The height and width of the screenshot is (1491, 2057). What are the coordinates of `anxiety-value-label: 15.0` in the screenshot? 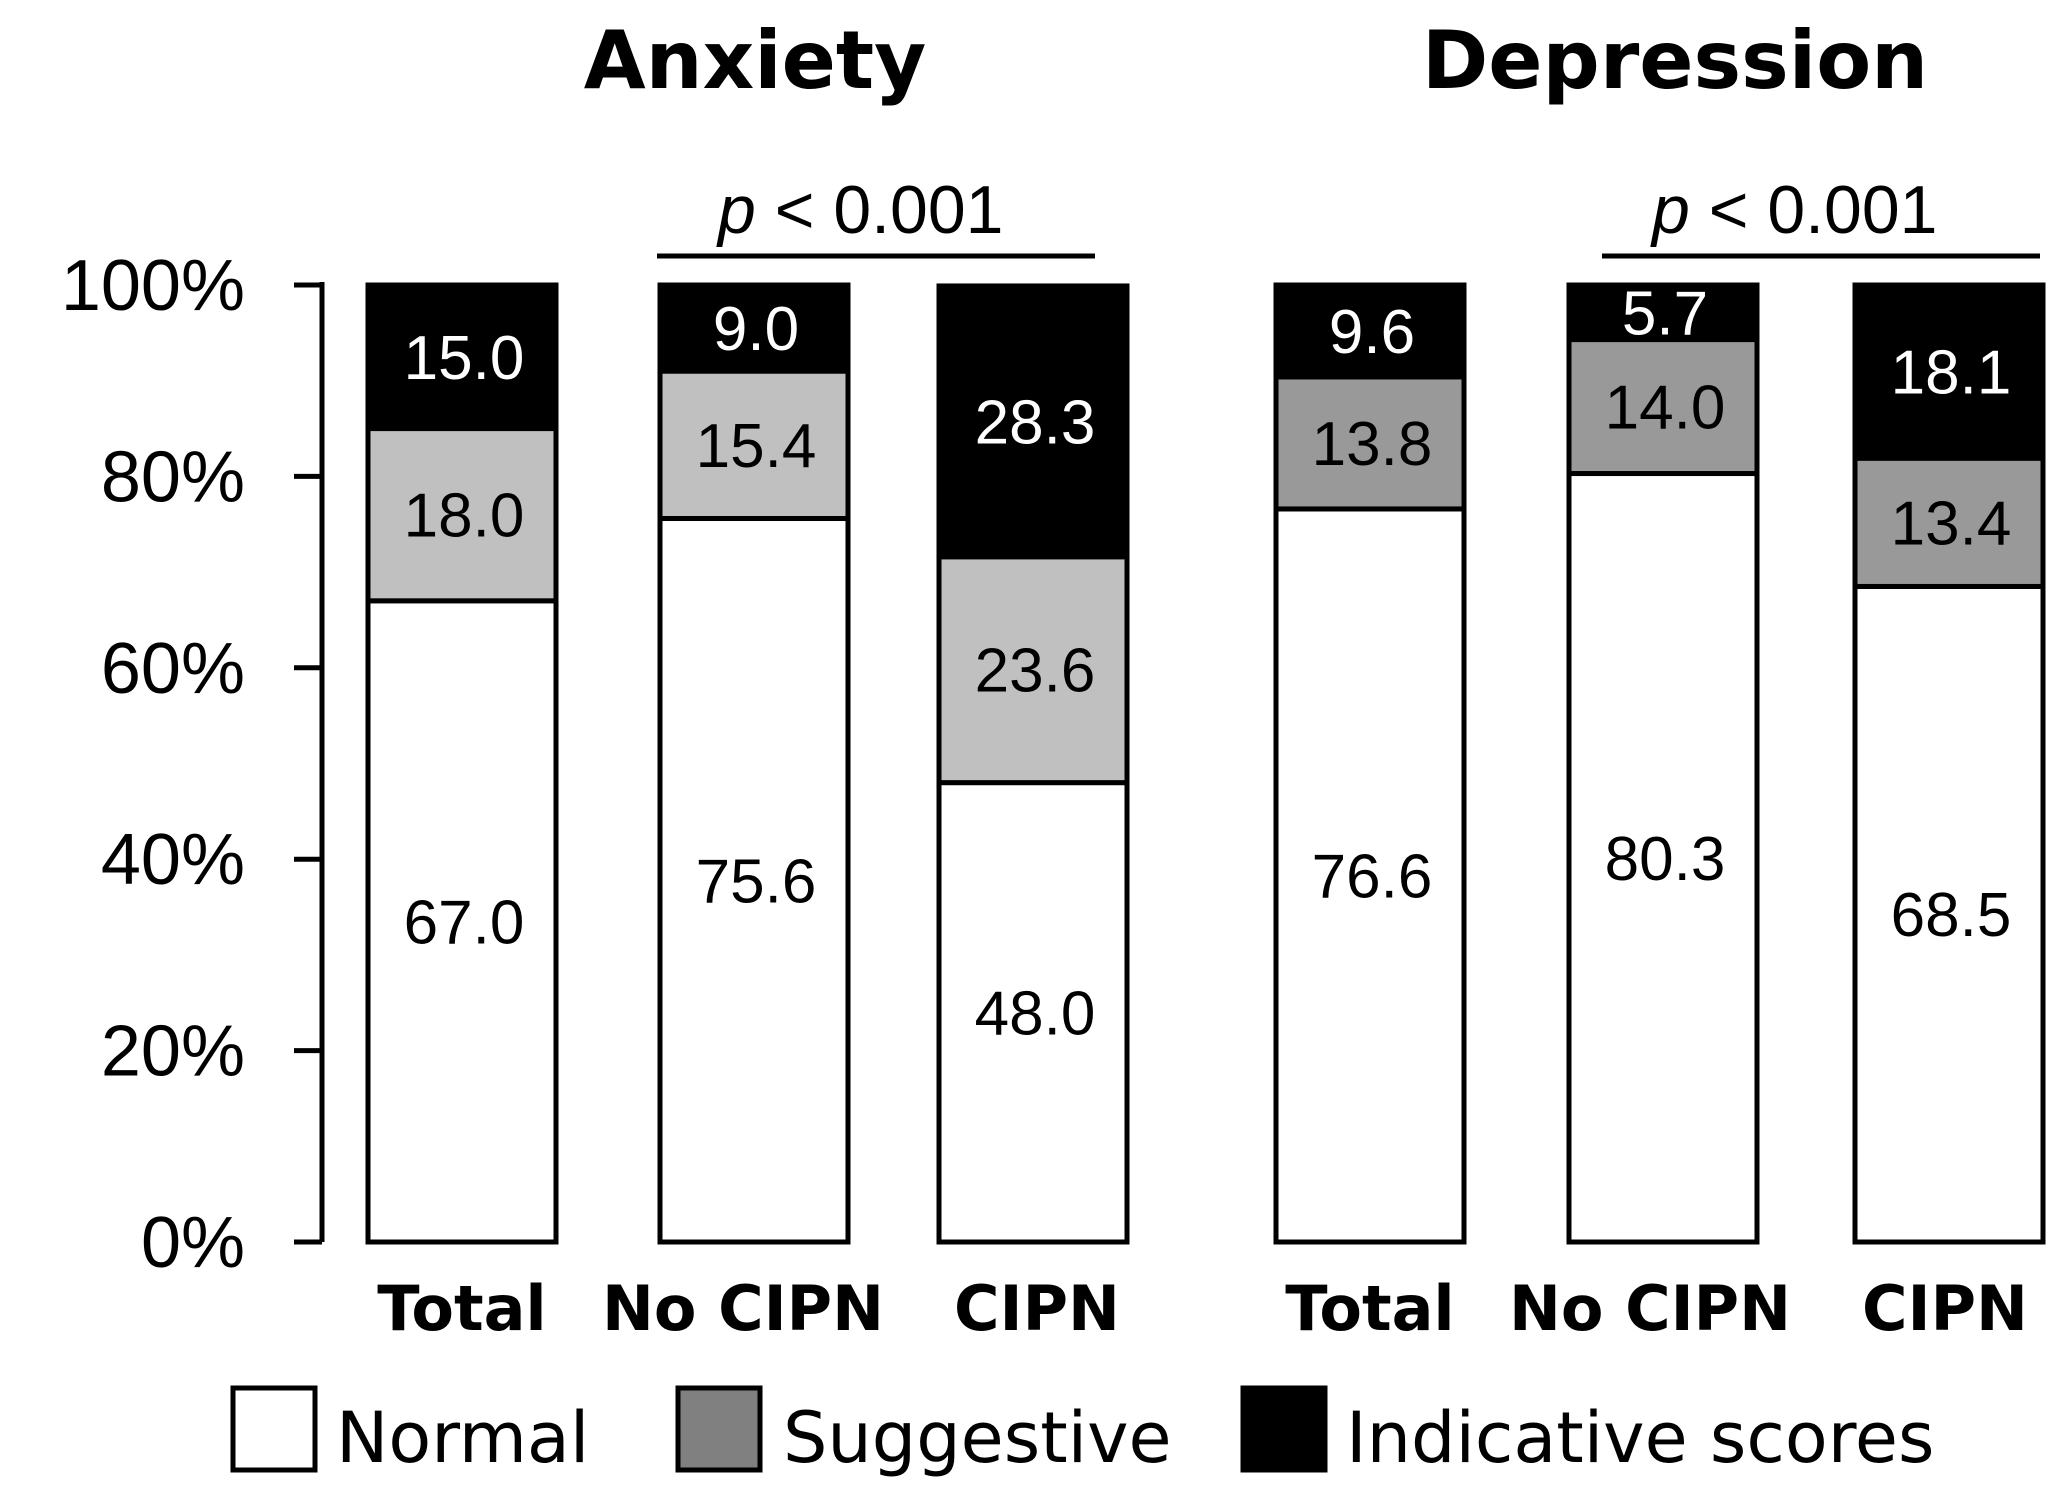 It's located at (464, 358).